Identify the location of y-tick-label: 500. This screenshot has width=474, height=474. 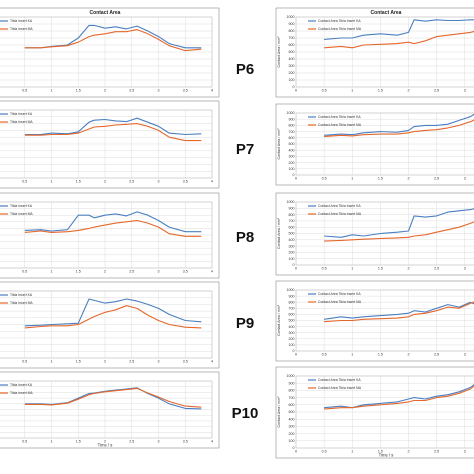
(292, 234).